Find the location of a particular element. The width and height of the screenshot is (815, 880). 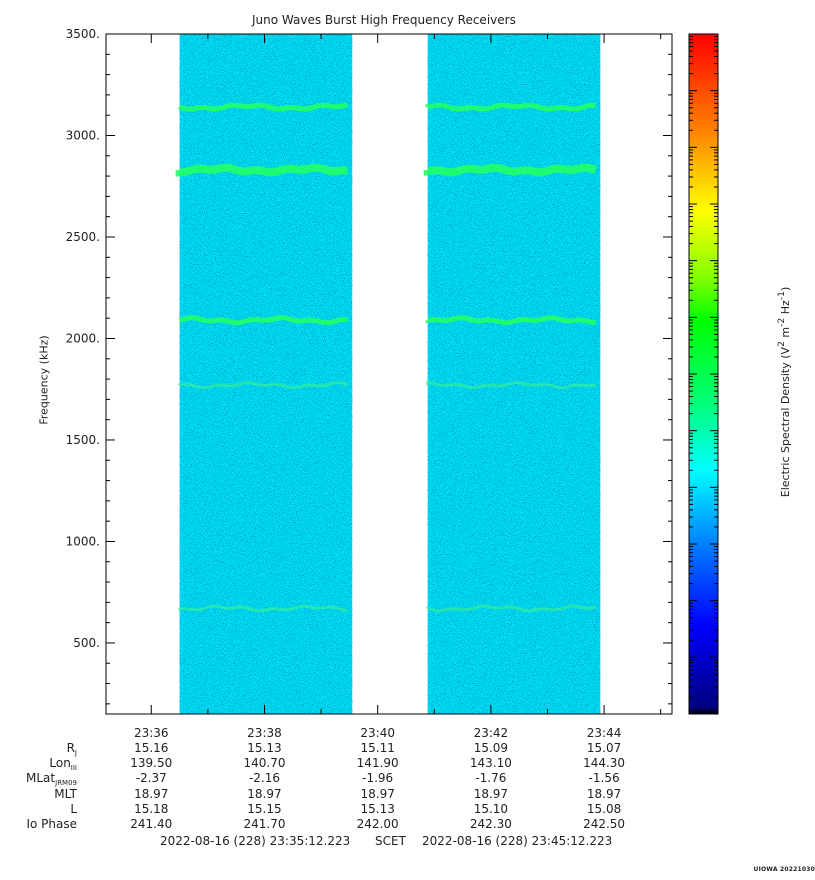

credit-label: UIOWA 20221030 is located at coordinates (784, 869).